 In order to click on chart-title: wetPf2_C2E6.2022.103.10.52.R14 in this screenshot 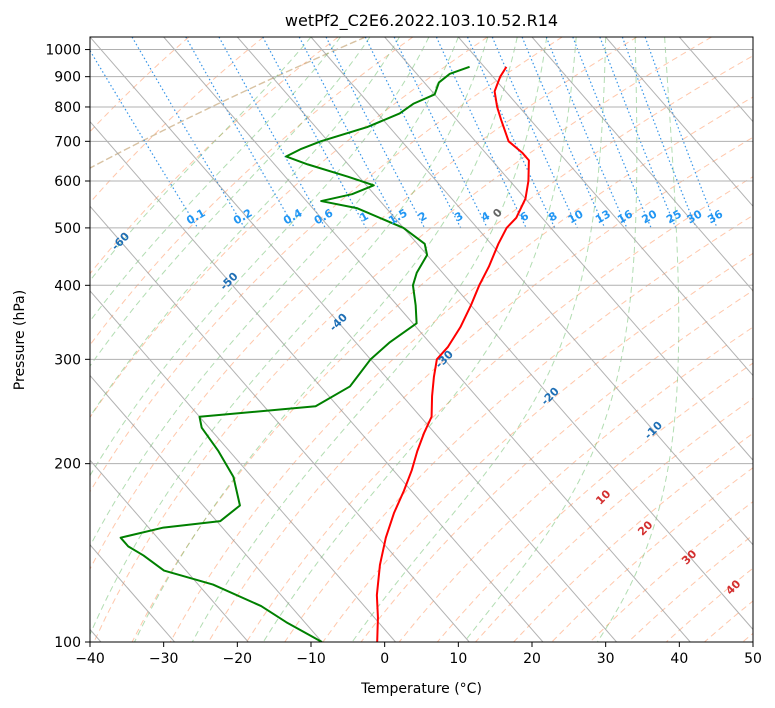, I will do `click(421, 21)`.